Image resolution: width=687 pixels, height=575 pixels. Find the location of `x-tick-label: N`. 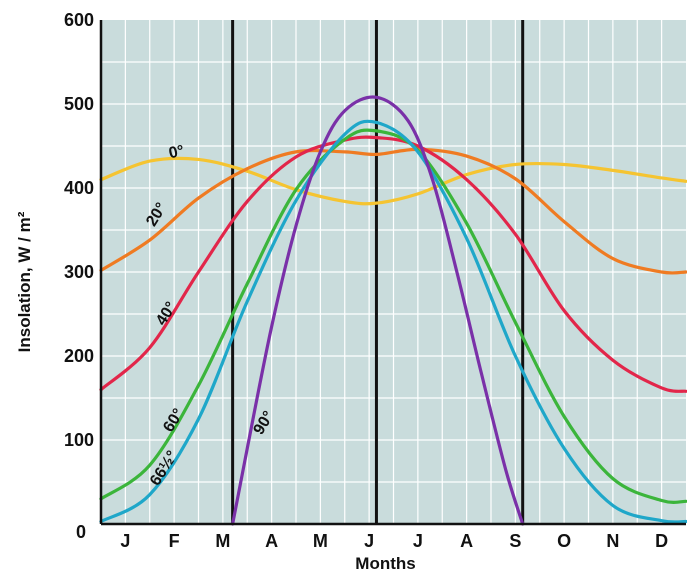

x-tick-label: N is located at coordinates (612, 541).